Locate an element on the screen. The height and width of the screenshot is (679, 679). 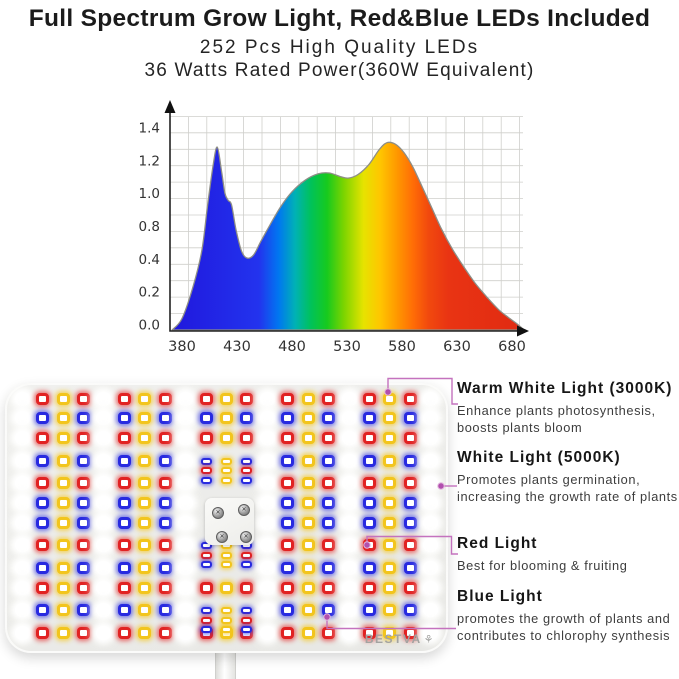
svg-text: 530 is located at coordinates (347, 347).